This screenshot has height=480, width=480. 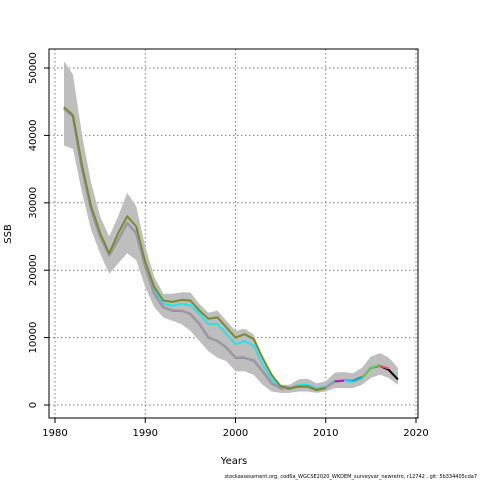 What do you see at coordinates (38, 230) in the screenshot?
I see `y-axis: 0 10000 20000 30000 40000 50000` at bounding box center [38, 230].